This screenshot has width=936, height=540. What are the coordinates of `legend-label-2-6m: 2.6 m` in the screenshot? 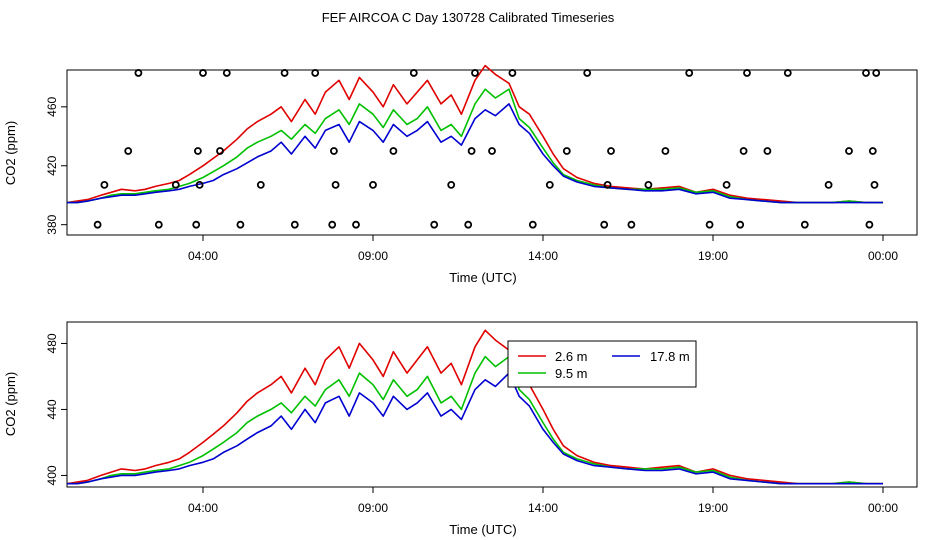 It's located at (571, 356).